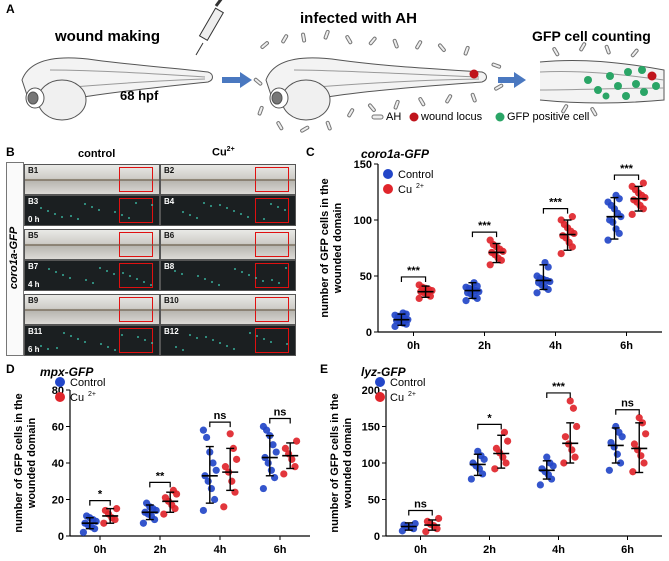 Image resolution: width=669 pixels, height=561 pixels. Describe the element at coordinates (228, 275) in the screenshot. I see `lane-b8: B8` at that location.